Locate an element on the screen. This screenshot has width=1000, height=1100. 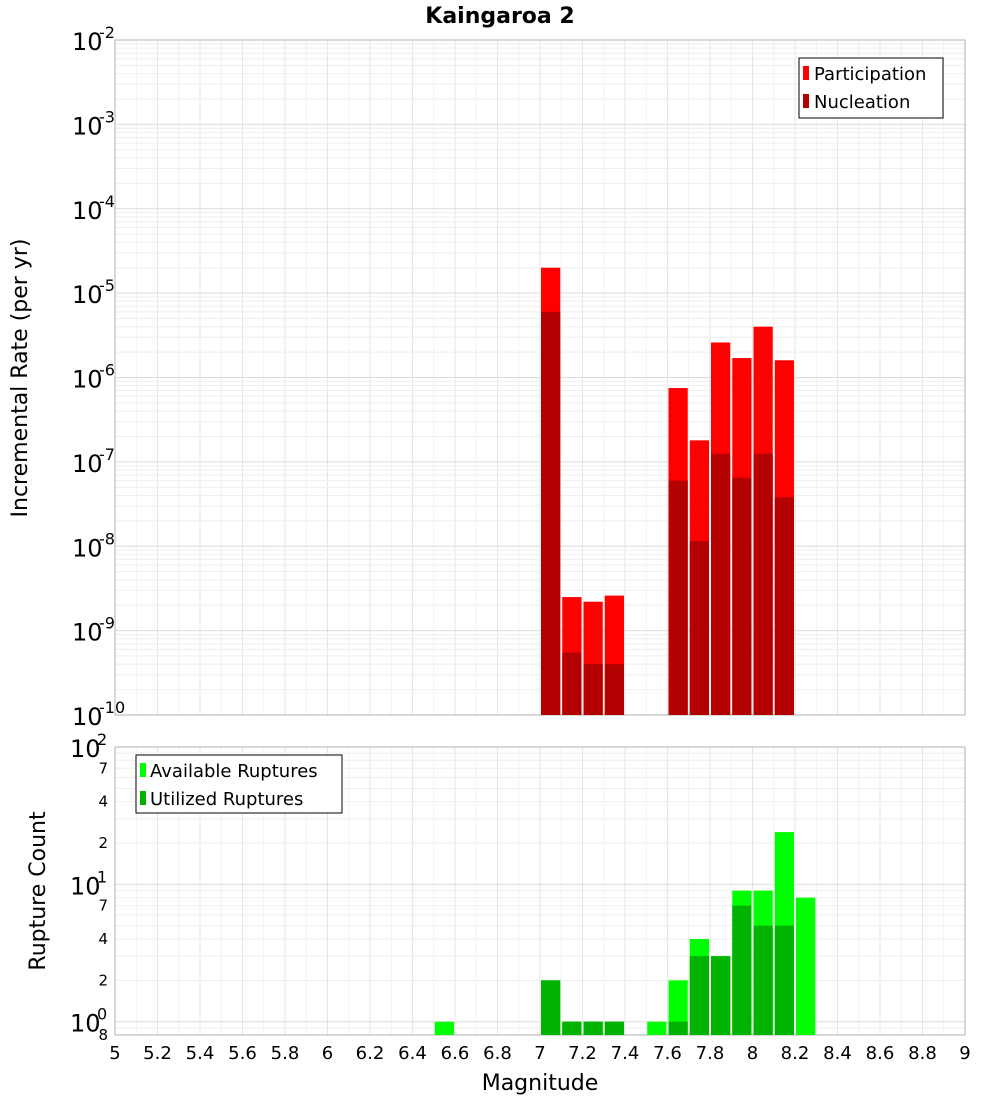
x-tick-label: 6 is located at coordinates (327, 1053).